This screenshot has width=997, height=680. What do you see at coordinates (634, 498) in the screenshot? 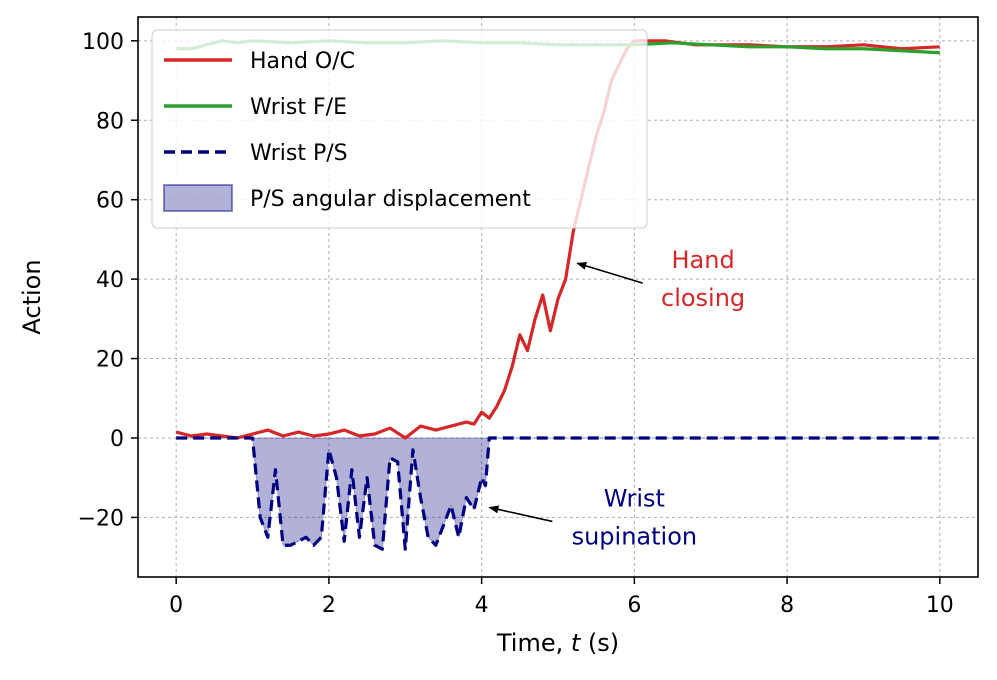
I see `annotation-1-line: Wrist` at bounding box center [634, 498].